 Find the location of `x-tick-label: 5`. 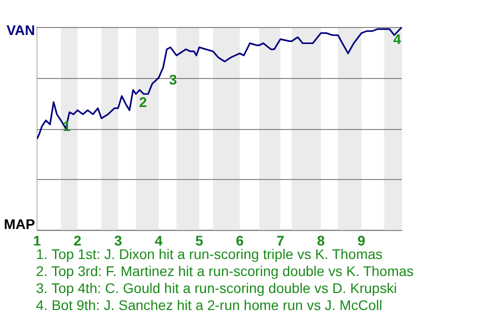

x-tick-label: 5 is located at coordinates (199, 240).